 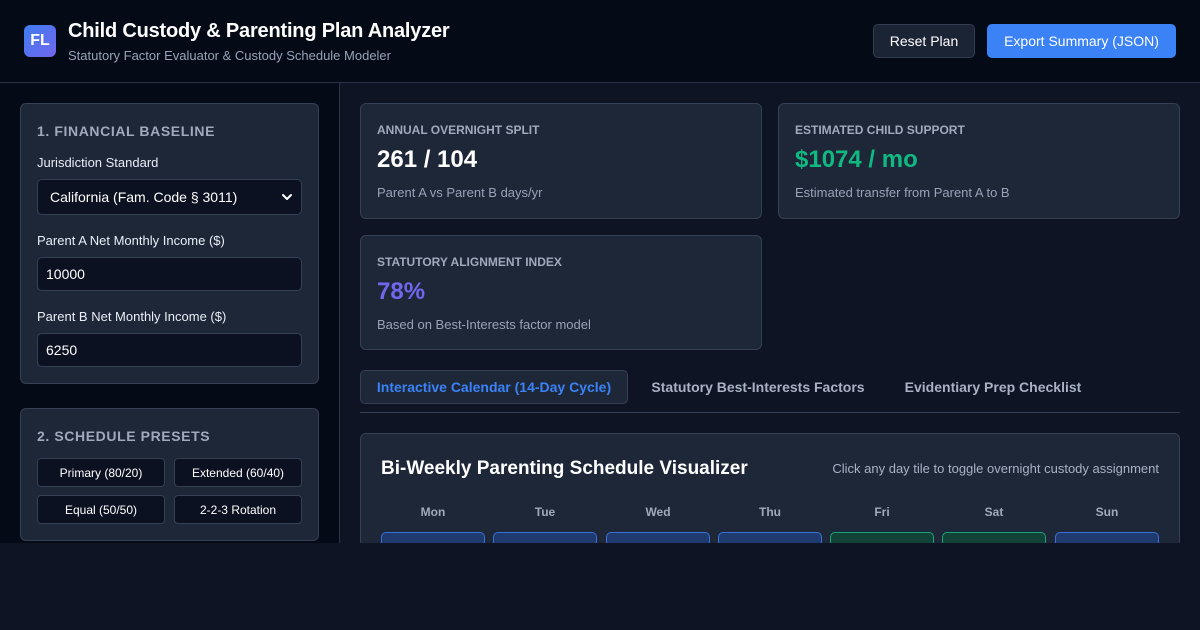 I want to click on day-tile-tue, so click(x=545, y=537).